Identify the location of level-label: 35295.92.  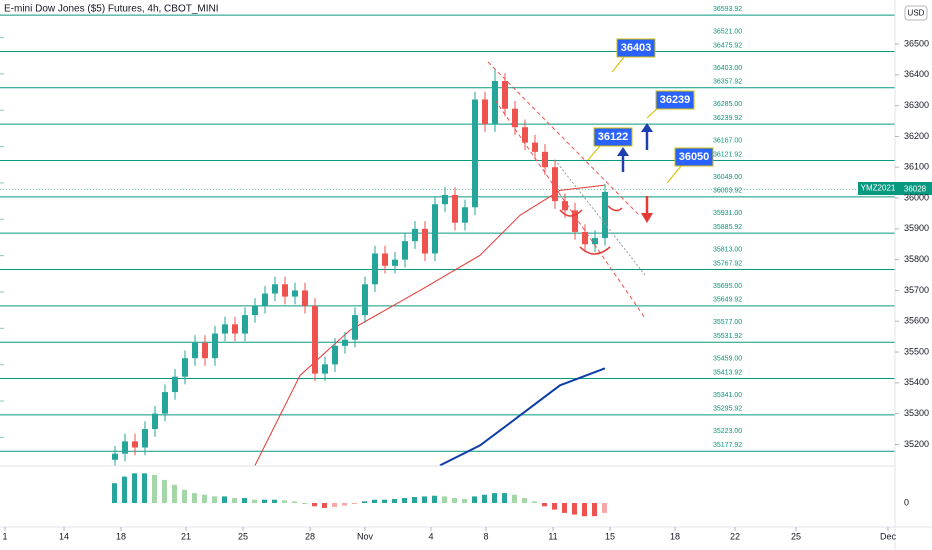
(727, 409).